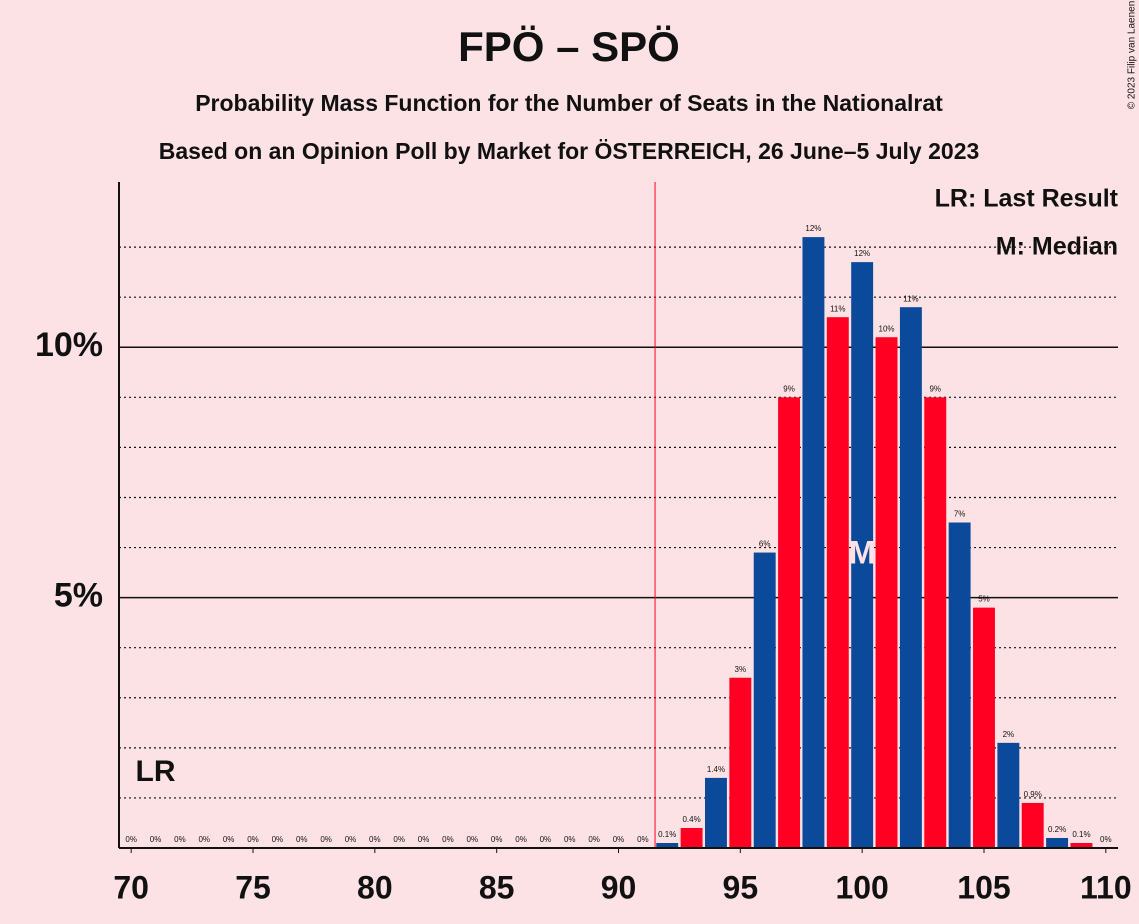 The height and width of the screenshot is (924, 1139). Describe the element at coordinates (1132, 55) in the screenshot. I see `copyright: © 2023 Filip van Laenen` at that location.